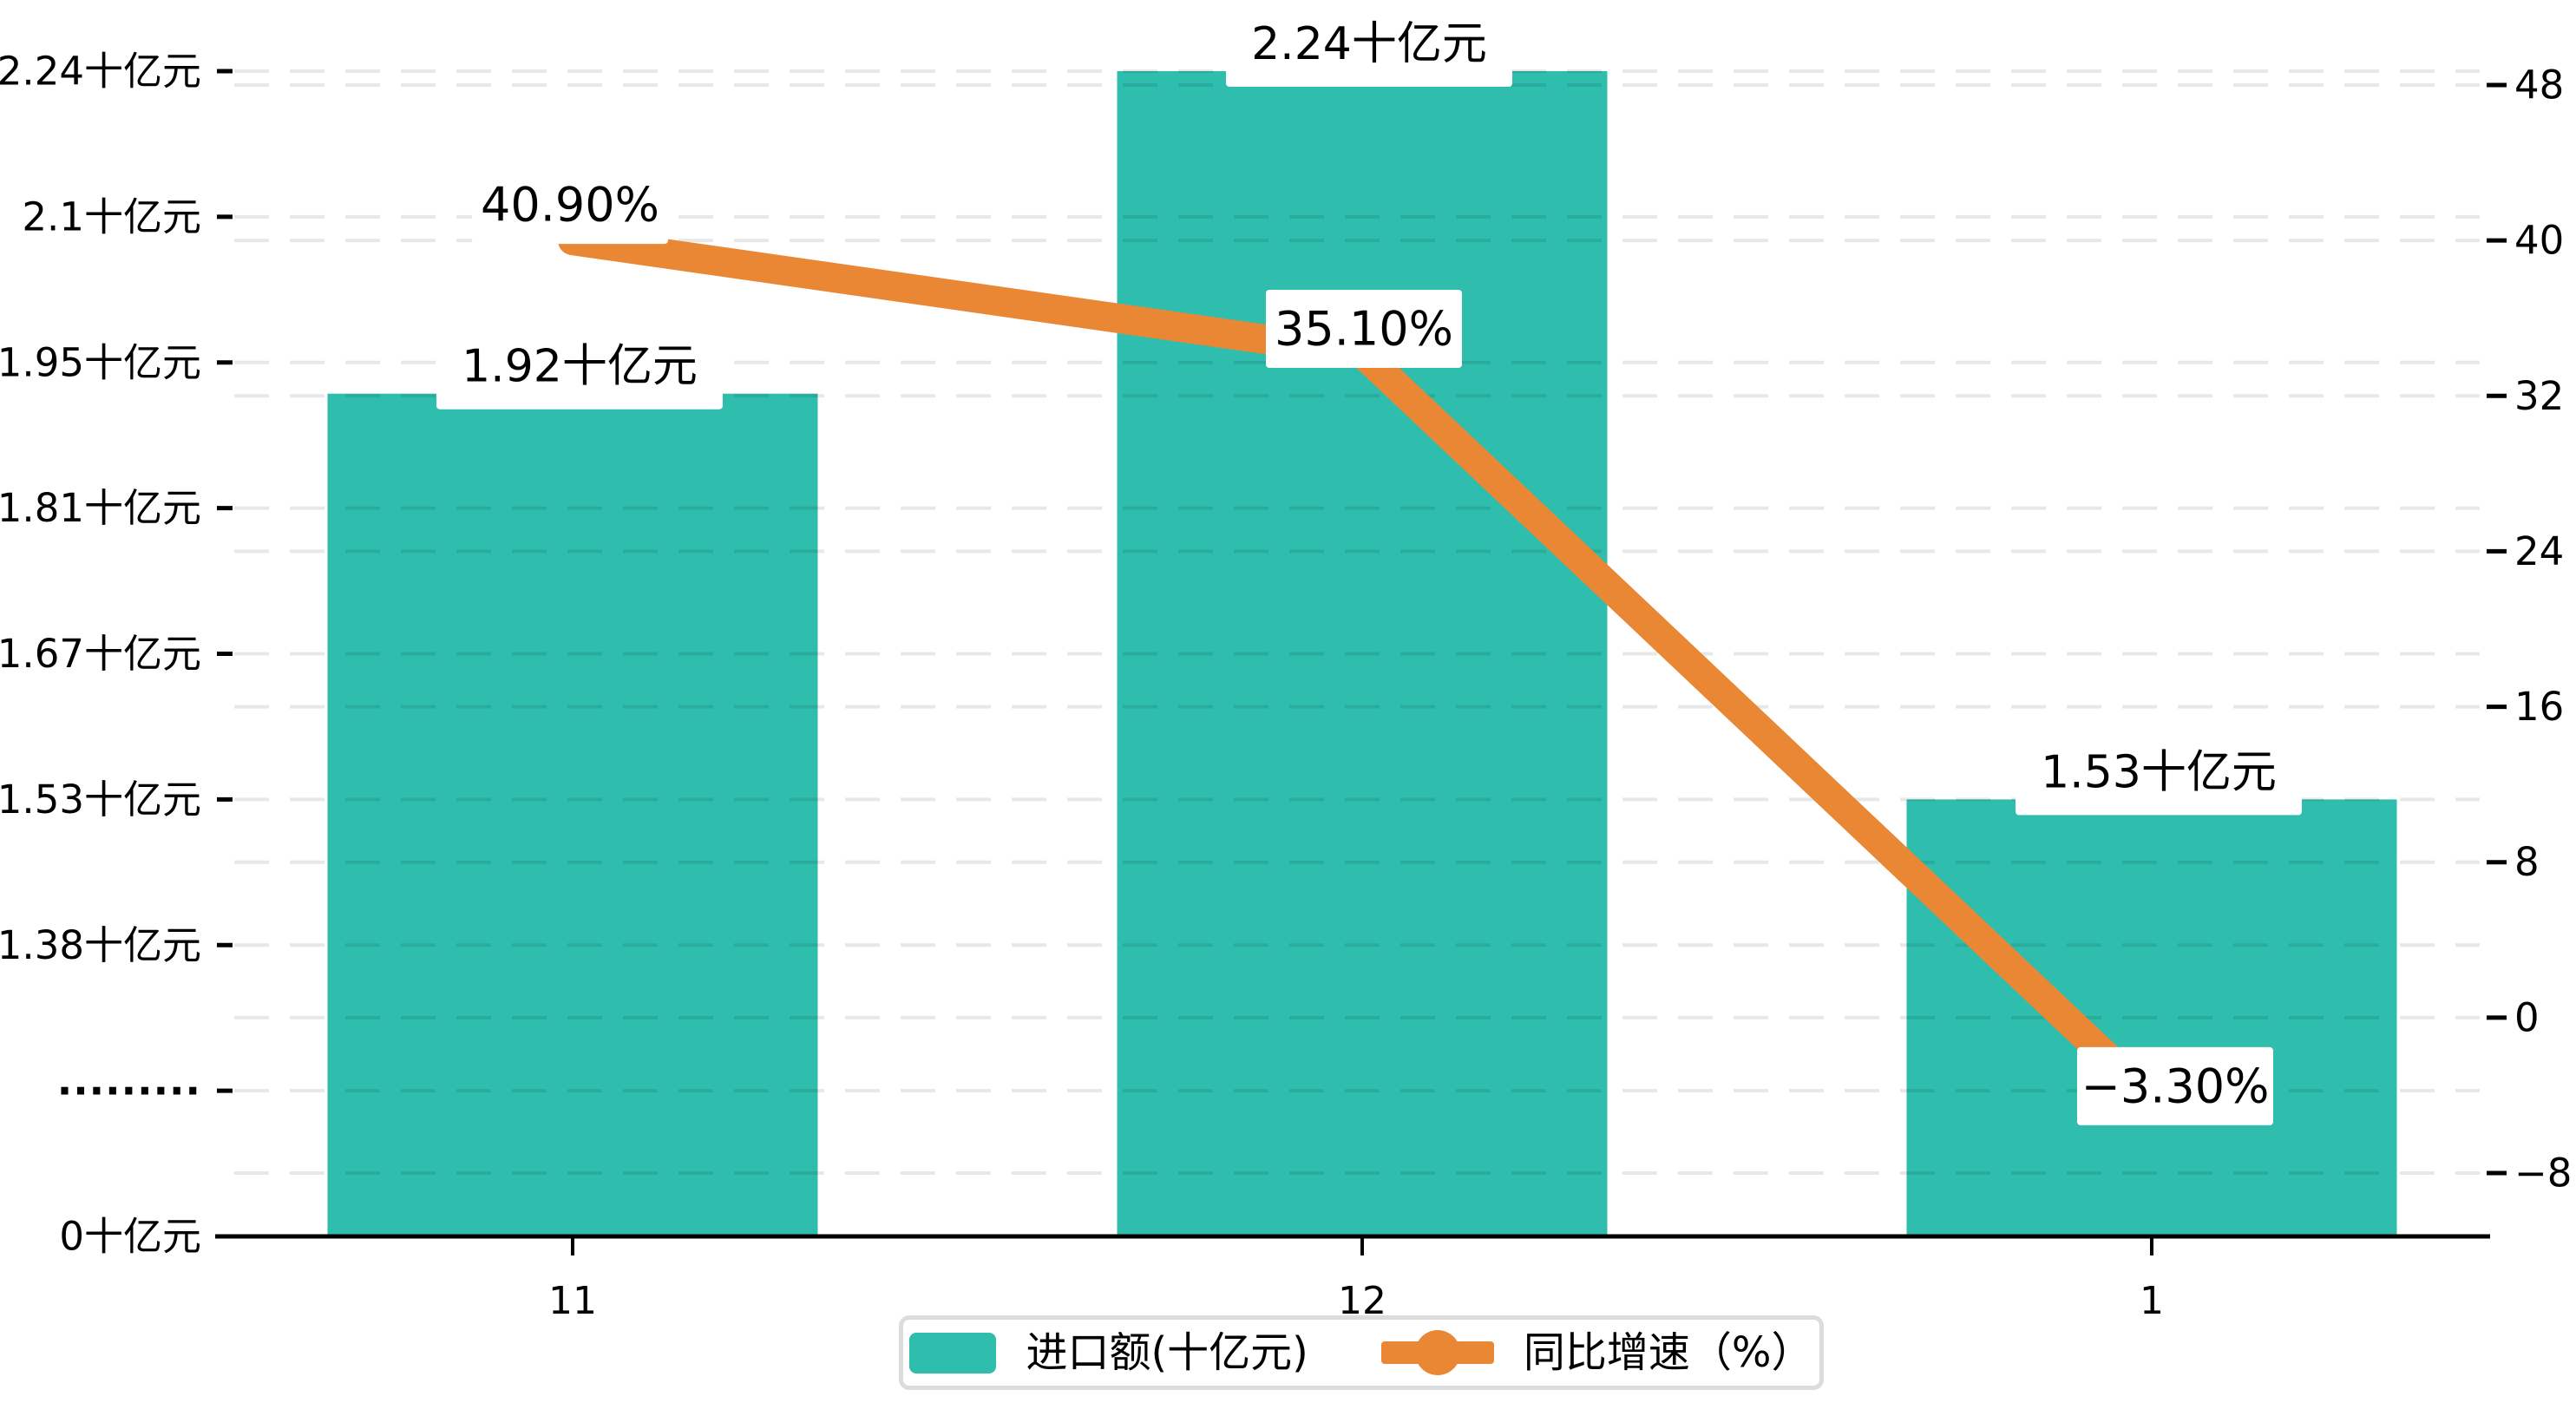 The height and width of the screenshot is (1416, 2576). What do you see at coordinates (2527, 1017) in the screenshot?
I see `right-axis-label-0: 0` at bounding box center [2527, 1017].